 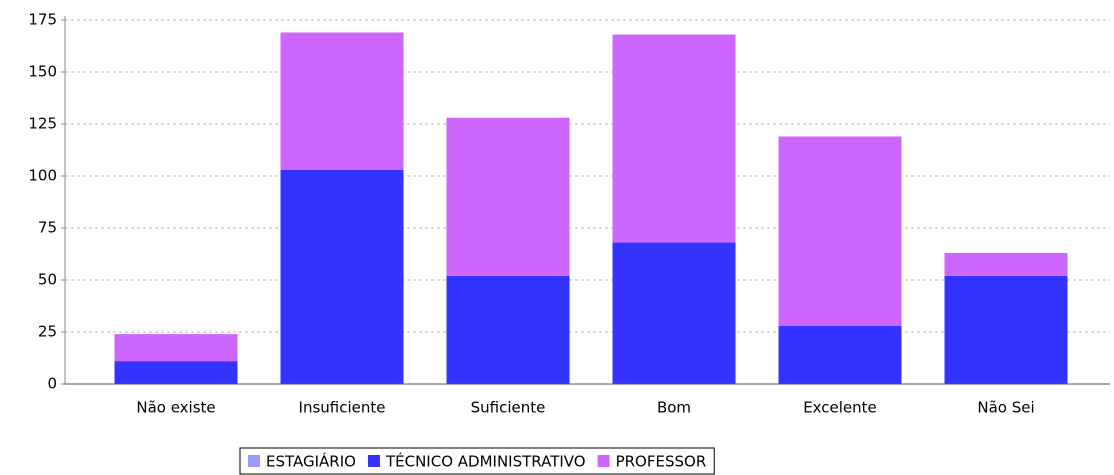 I want to click on x-tick-label: Não Sei, so click(x=1005, y=408).